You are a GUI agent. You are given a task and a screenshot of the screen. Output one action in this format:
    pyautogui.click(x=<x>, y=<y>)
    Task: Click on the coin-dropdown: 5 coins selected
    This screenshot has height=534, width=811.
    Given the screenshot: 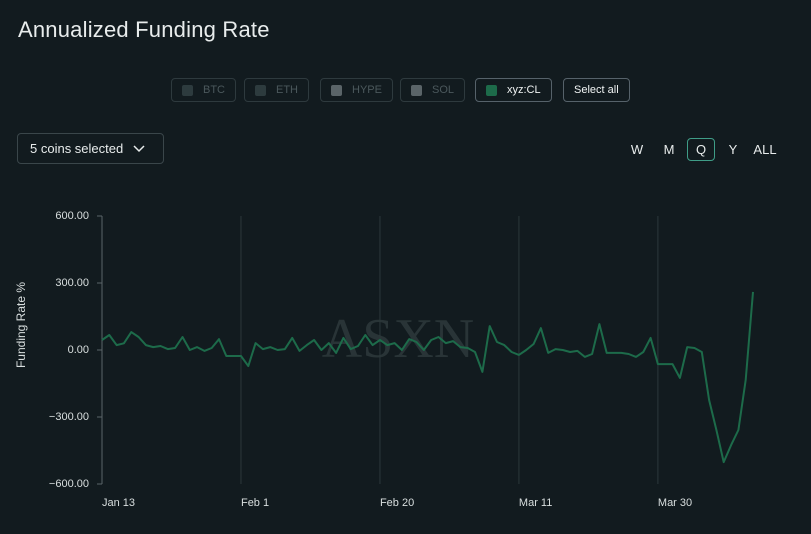 What is the action you would take?
    pyautogui.click(x=90, y=148)
    